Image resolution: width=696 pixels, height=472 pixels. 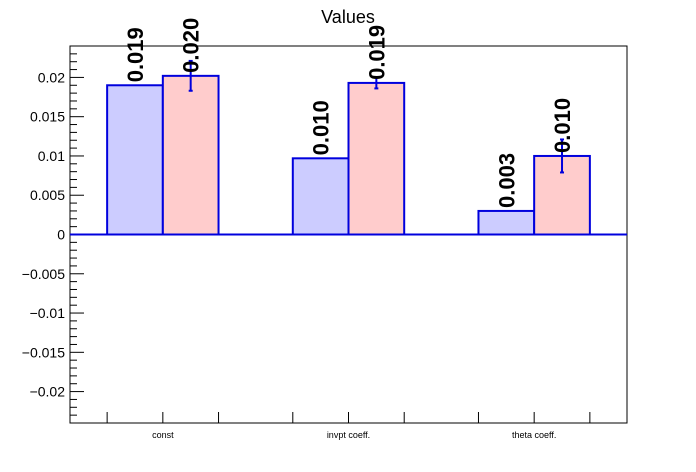 What do you see at coordinates (191, 45) in the screenshot?
I see `data-label: 0.020` at bounding box center [191, 45].